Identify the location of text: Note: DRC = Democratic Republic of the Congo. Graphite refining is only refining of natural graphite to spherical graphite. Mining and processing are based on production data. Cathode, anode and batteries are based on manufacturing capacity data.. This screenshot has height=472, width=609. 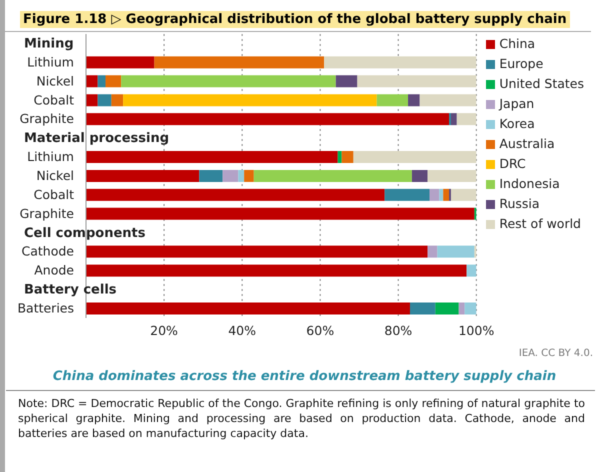
(300, 415).